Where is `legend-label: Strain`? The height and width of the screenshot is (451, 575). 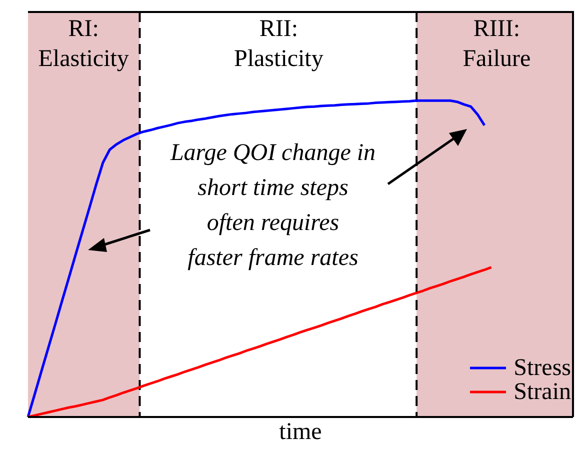
legend-label: Strain is located at coordinates (542, 392).